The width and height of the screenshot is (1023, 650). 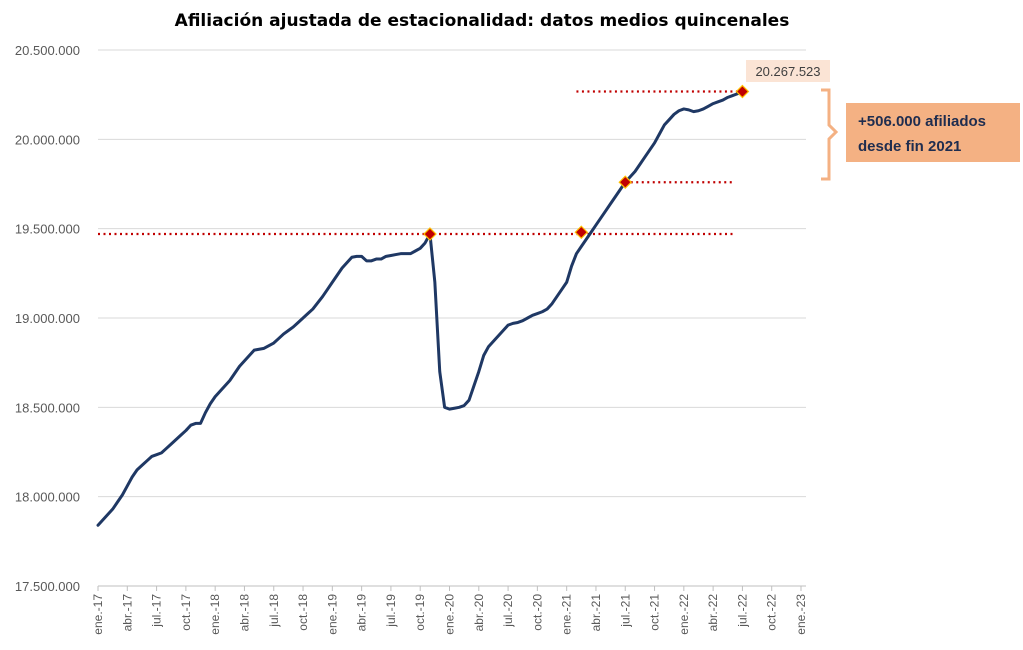 What do you see at coordinates (244, 613) in the screenshot?
I see `x-tick-label: abr.-18` at bounding box center [244, 613].